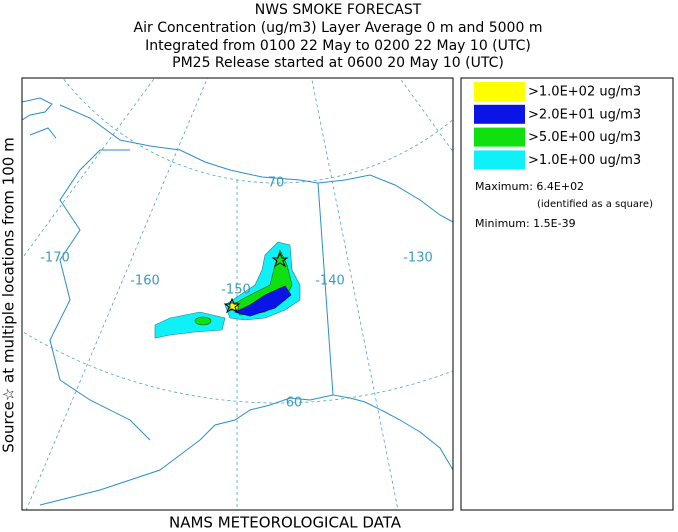 The height and width of the screenshot is (532, 678). I want to click on graticule-label: -150, so click(236, 290).